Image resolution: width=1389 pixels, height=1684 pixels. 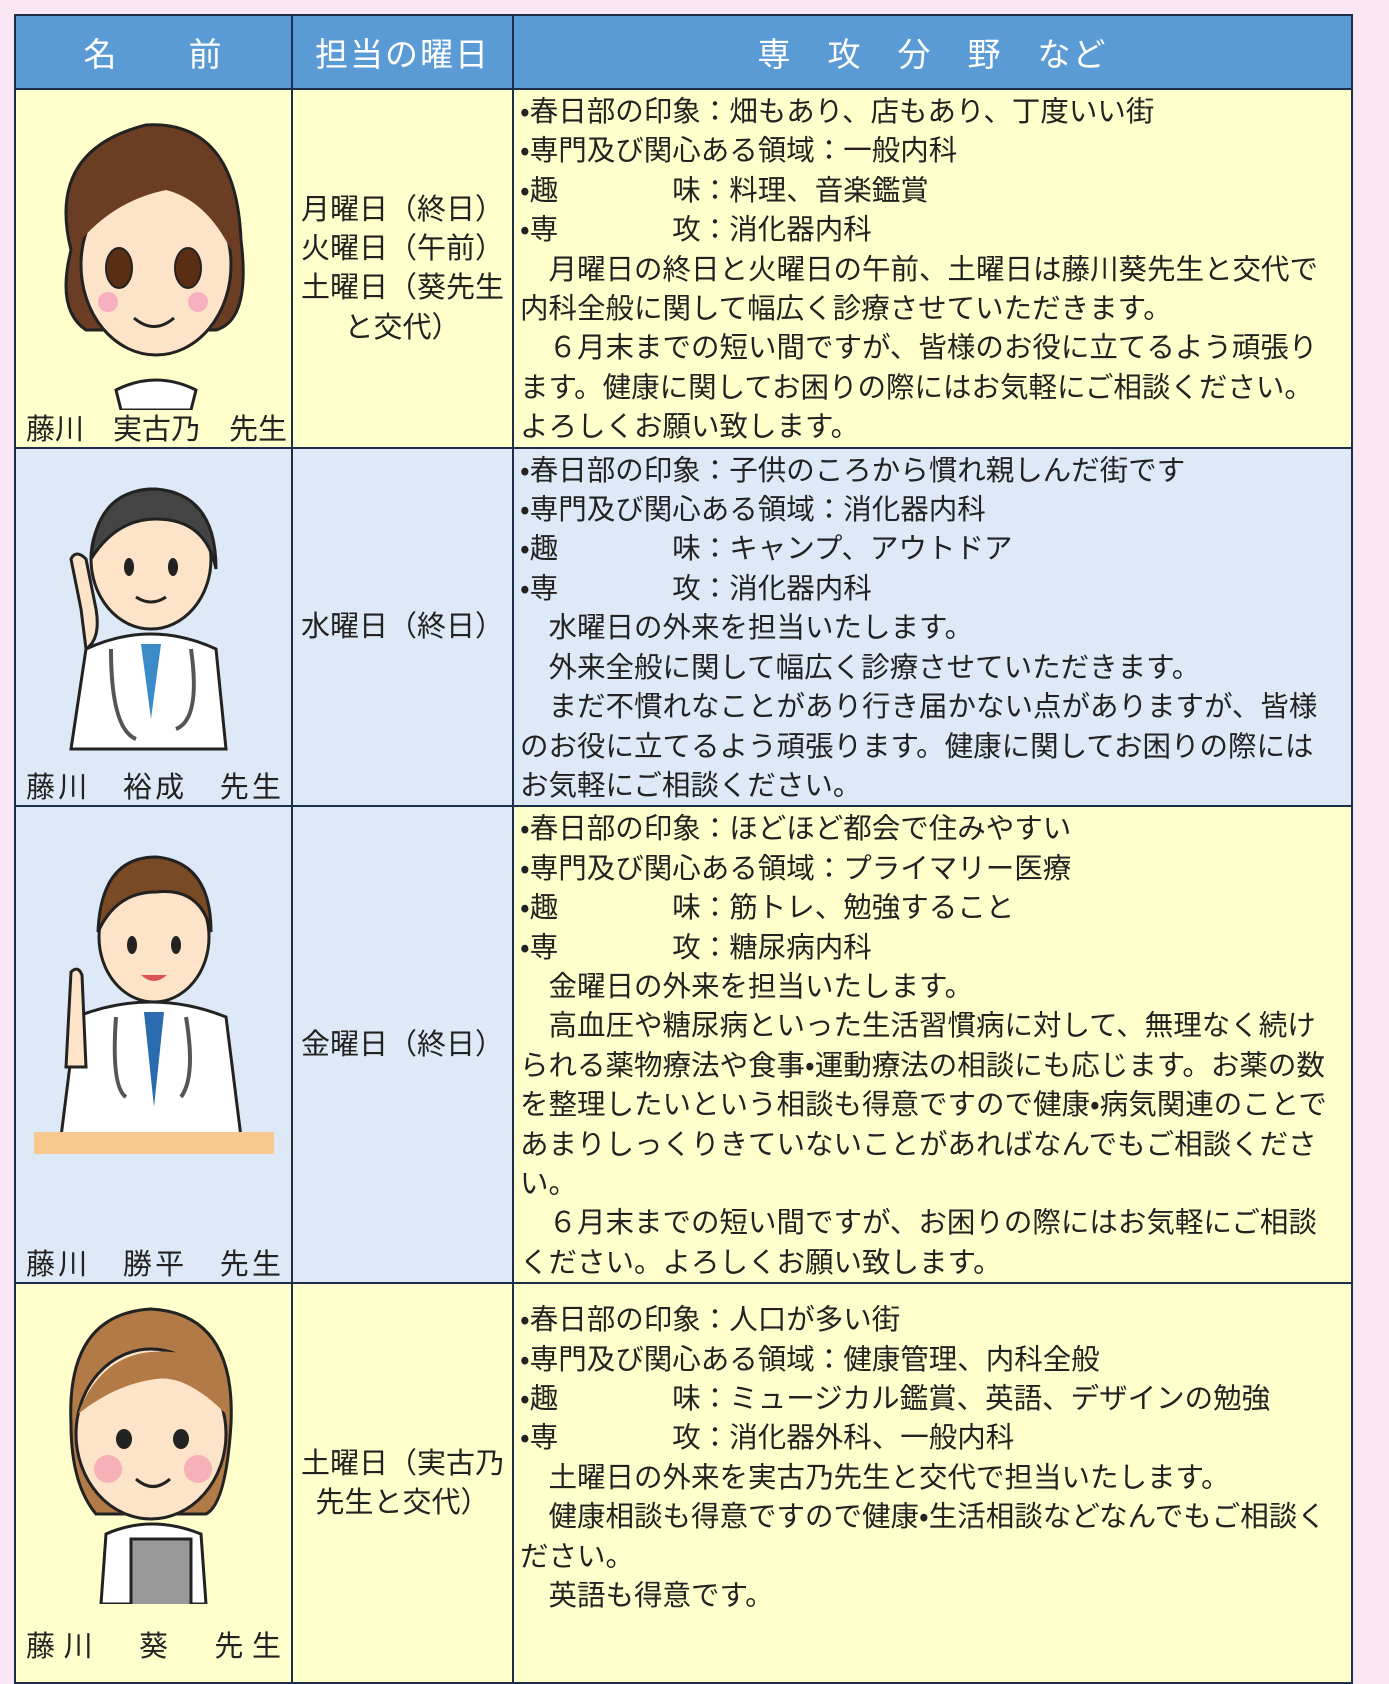 I want to click on name-cell: 藤川 実古乃 先生, so click(x=153, y=268).